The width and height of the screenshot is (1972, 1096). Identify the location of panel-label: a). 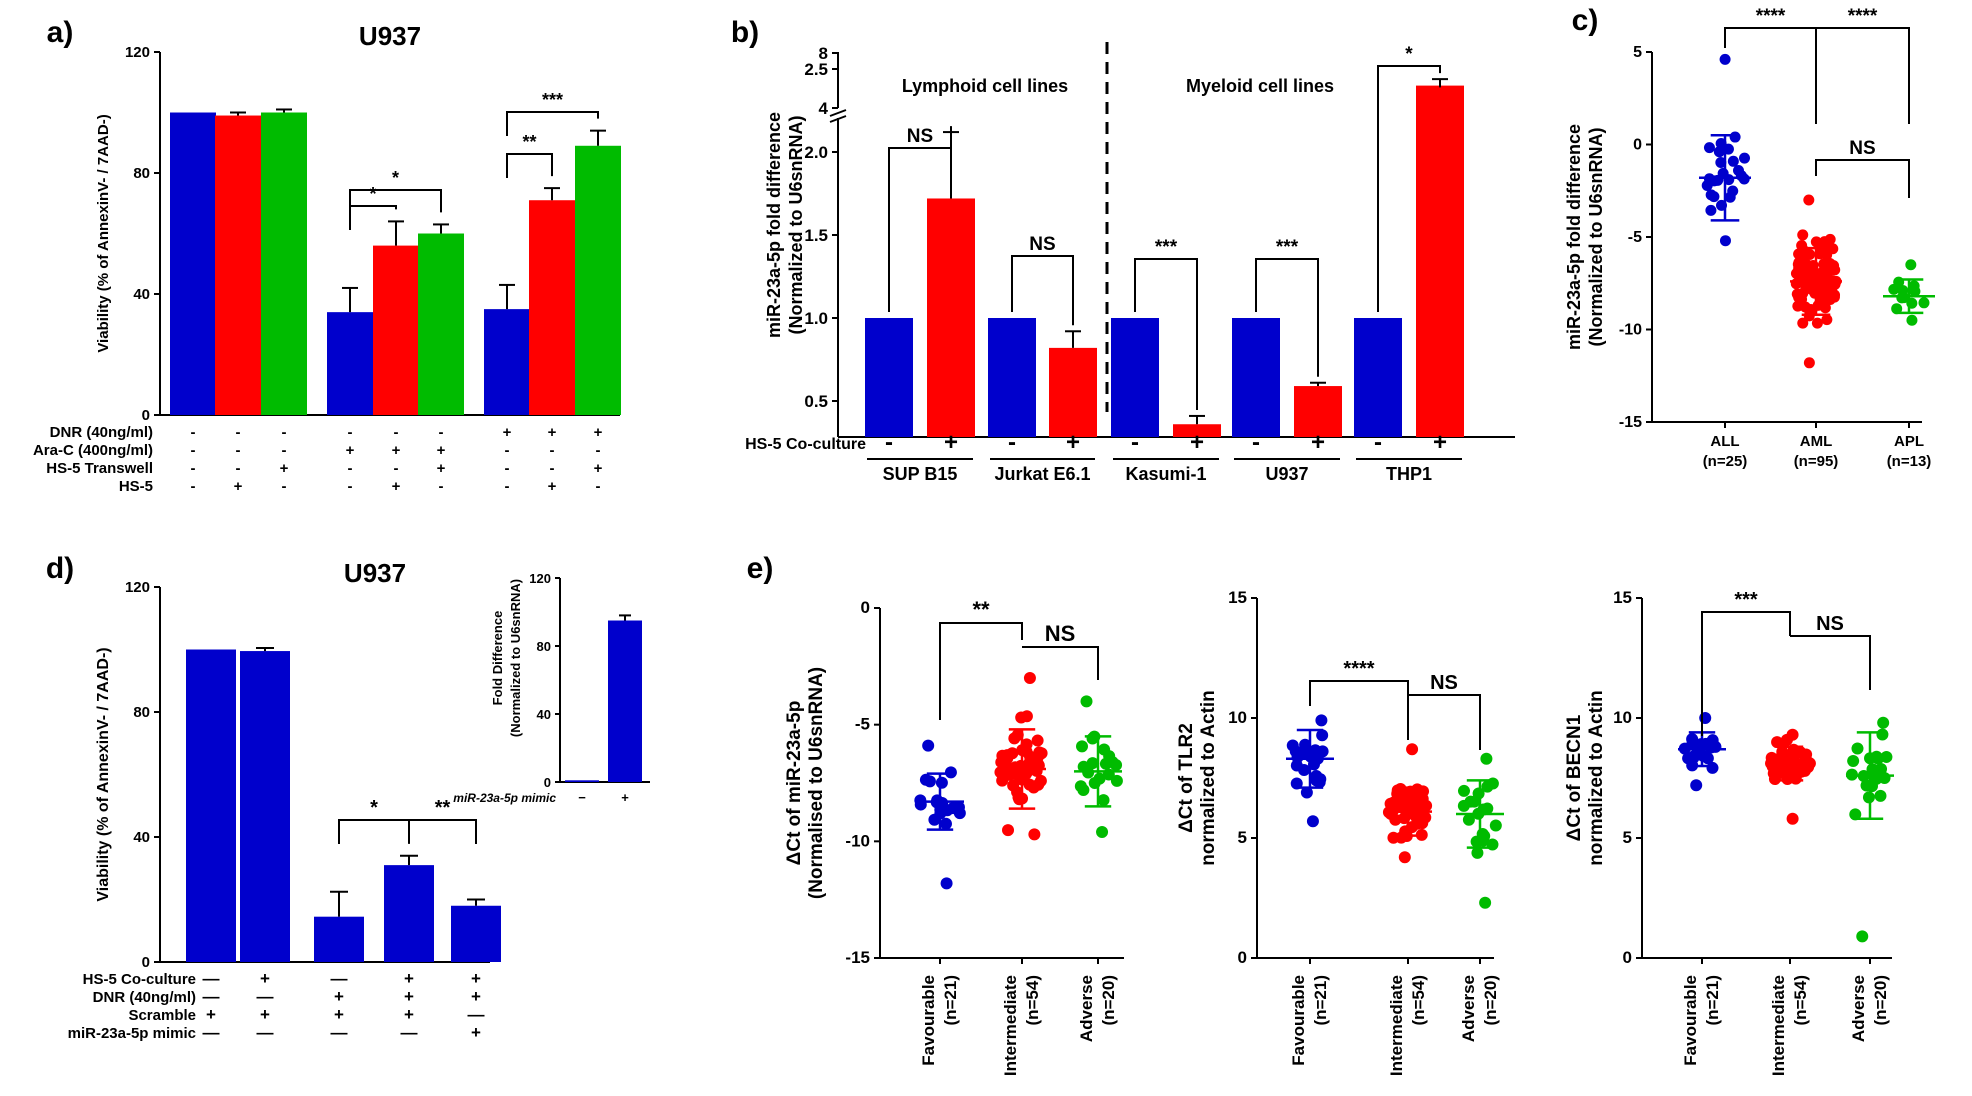
(60, 32).